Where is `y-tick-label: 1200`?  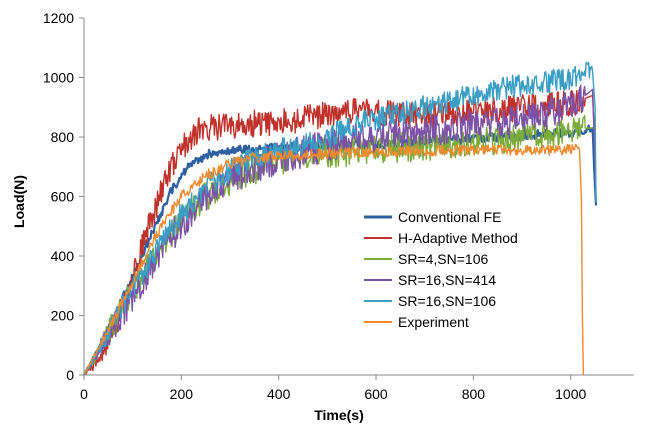
y-tick-label: 1200 is located at coordinates (58, 18).